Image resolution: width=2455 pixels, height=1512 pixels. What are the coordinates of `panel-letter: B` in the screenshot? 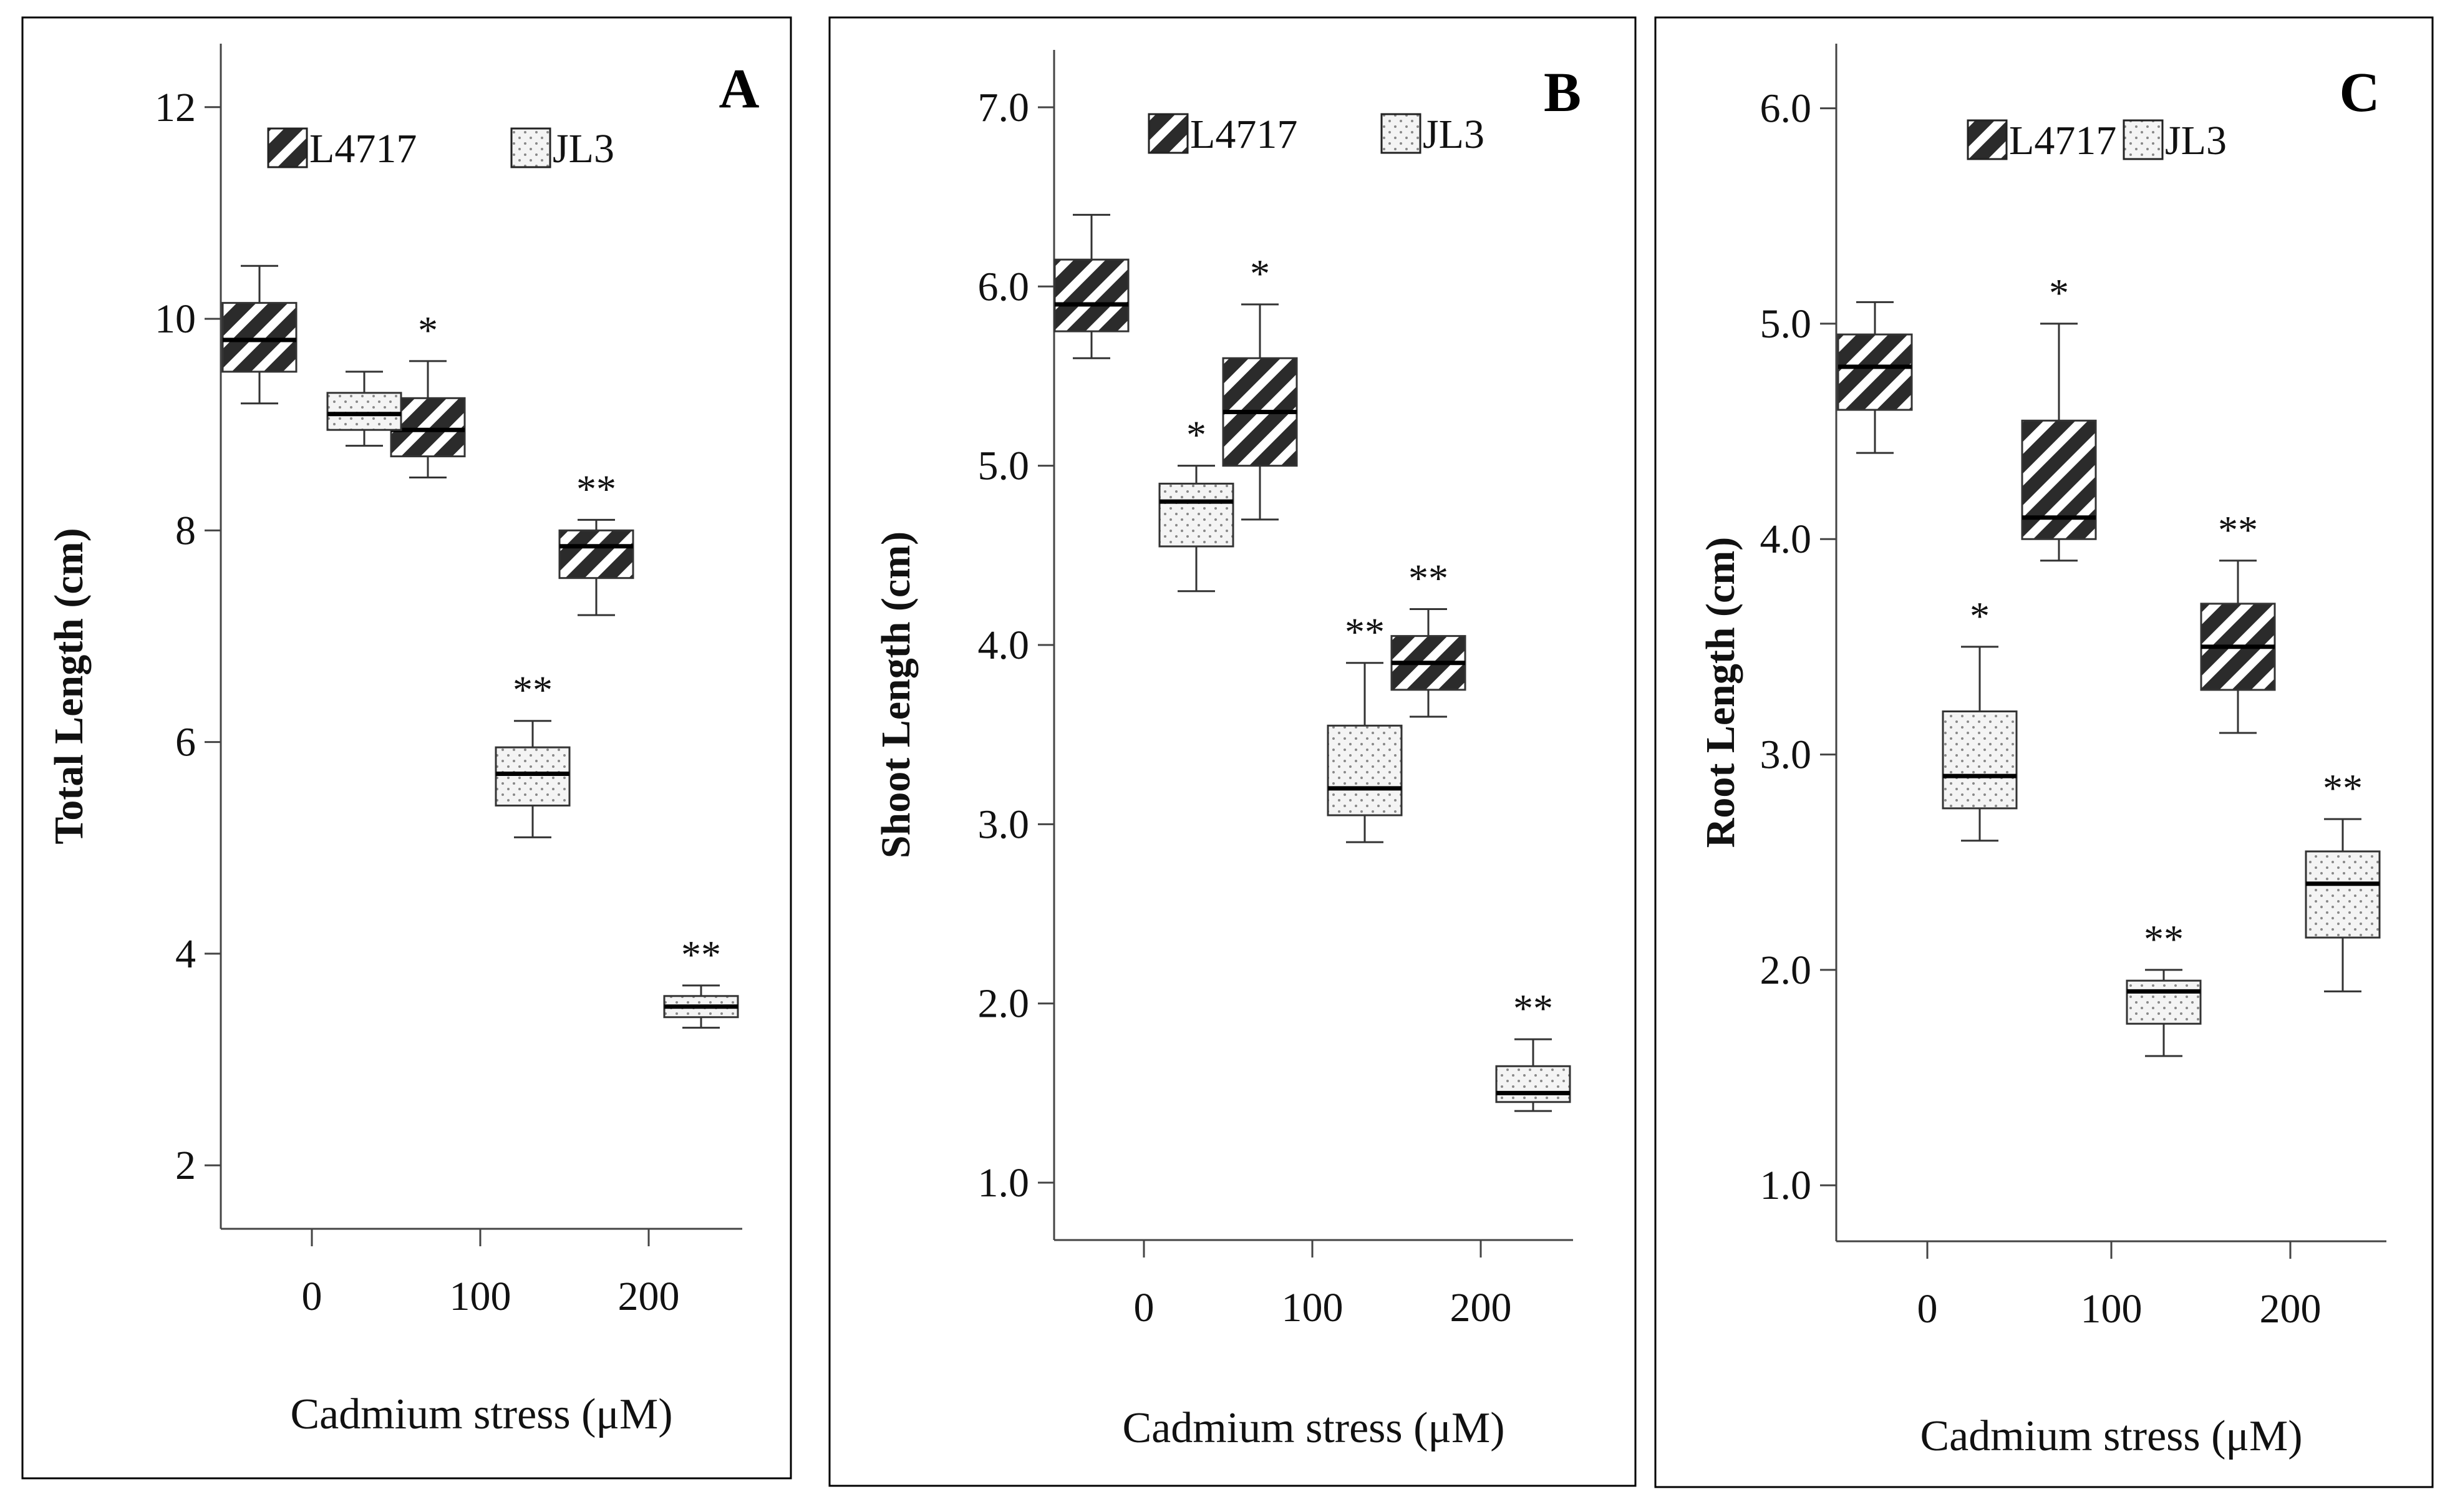 It's located at (1563, 93).